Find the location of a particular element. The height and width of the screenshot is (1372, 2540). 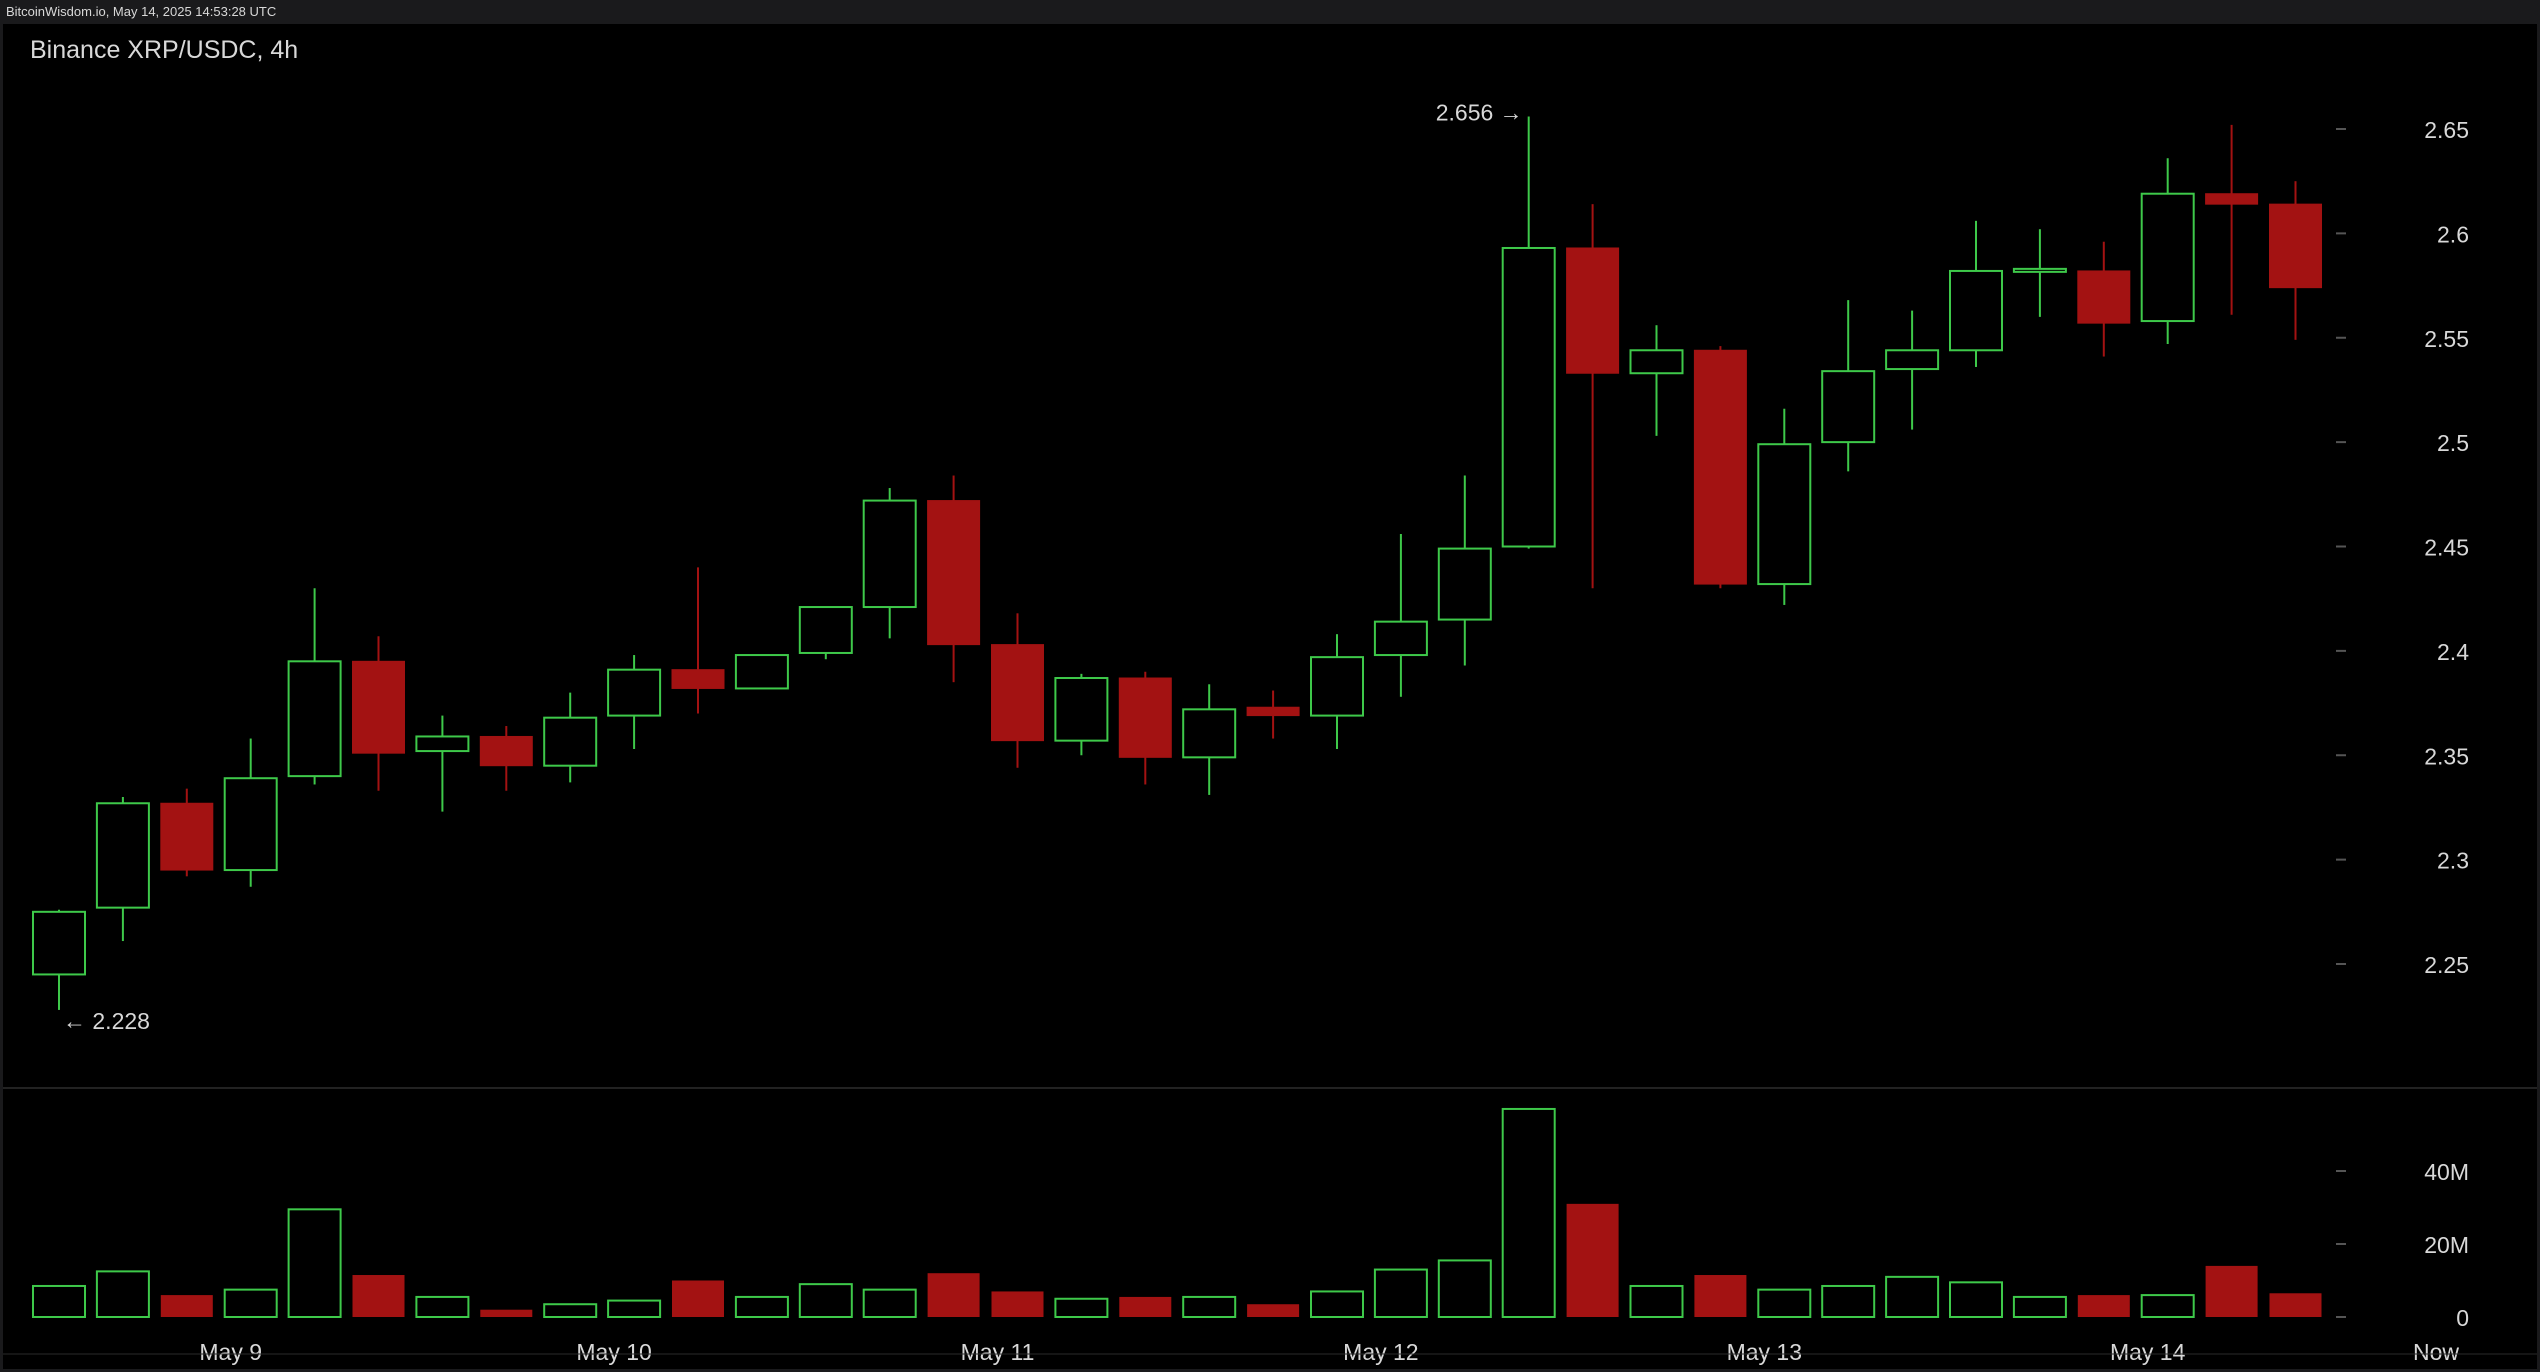

volume-tick-label: 20M is located at coordinates (2446, 1245).